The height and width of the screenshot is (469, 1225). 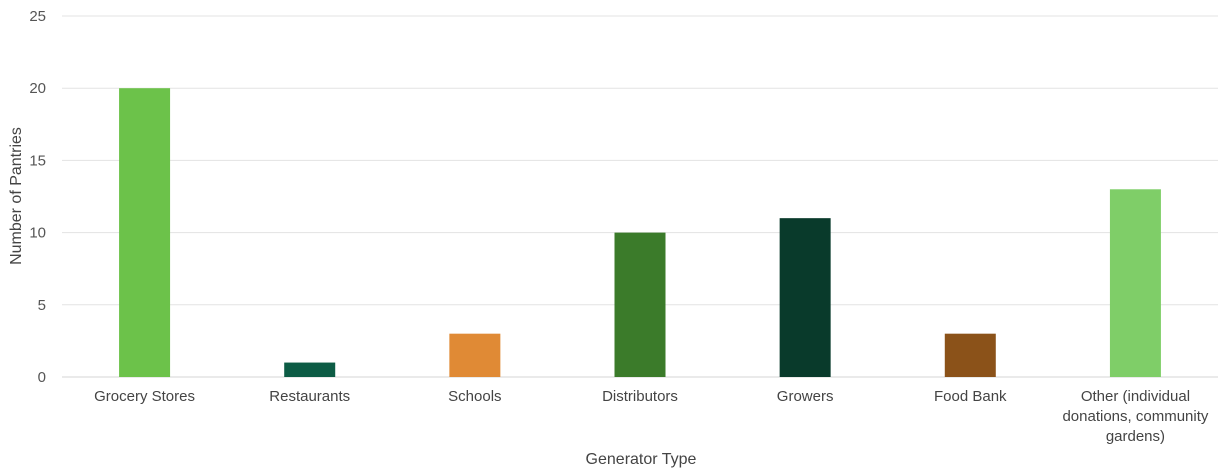 I want to click on x-category-label-line: Schools, so click(x=474, y=396).